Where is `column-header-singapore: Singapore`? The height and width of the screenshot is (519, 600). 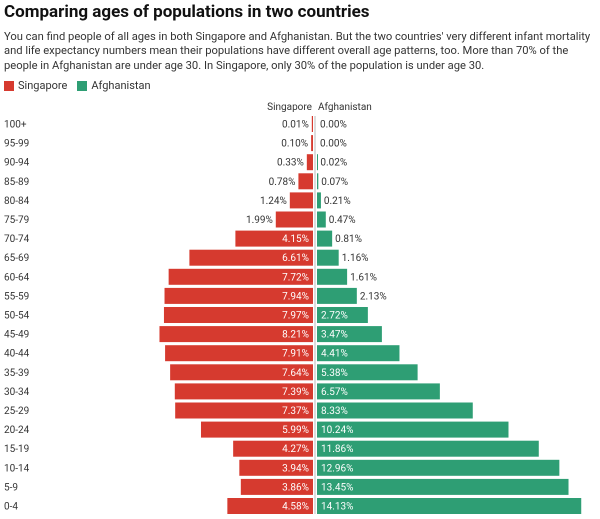 column-header-singapore: Singapore is located at coordinates (289, 107).